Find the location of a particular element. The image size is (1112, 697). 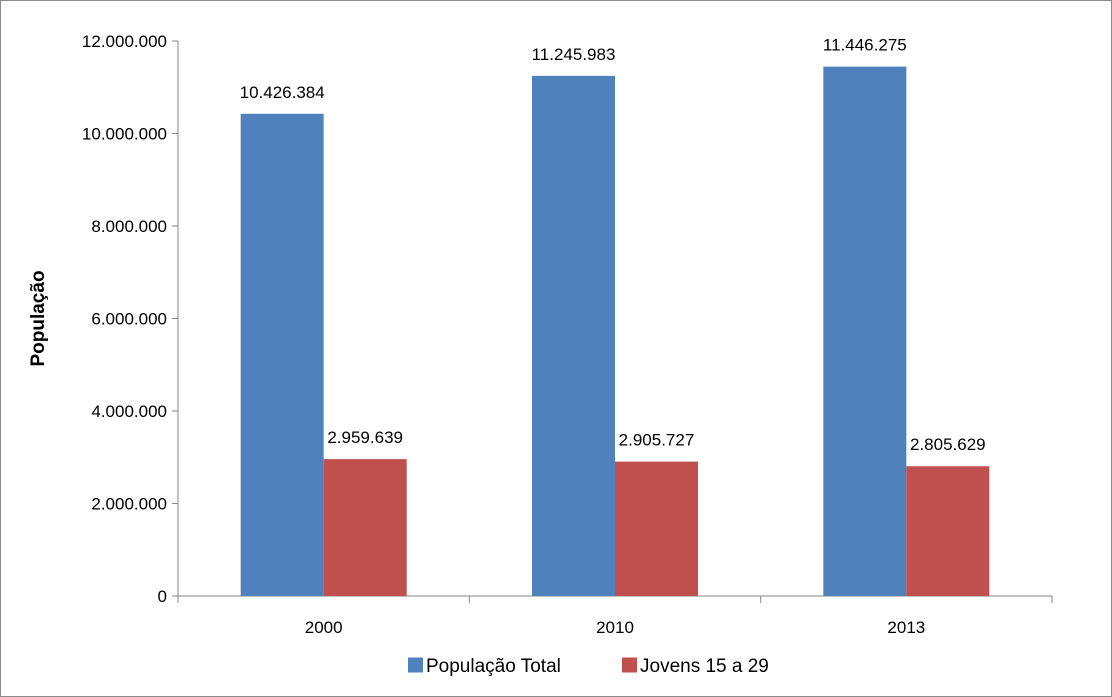

x-ticks: 2000 2010 2013 is located at coordinates (615, 616).